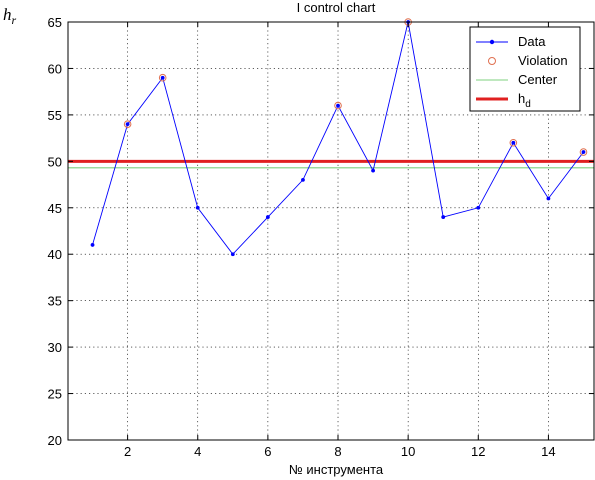  Describe the element at coordinates (55, 254) in the screenshot. I see `y-tick-label: 40` at that location.